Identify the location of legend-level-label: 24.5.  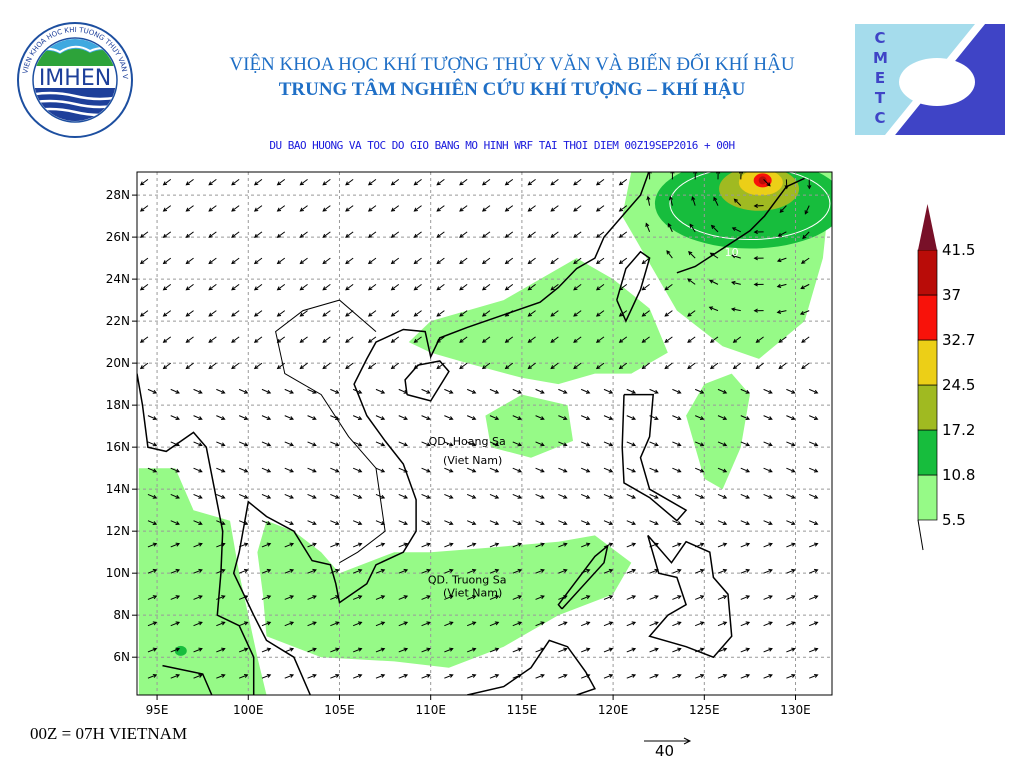
(958, 385).